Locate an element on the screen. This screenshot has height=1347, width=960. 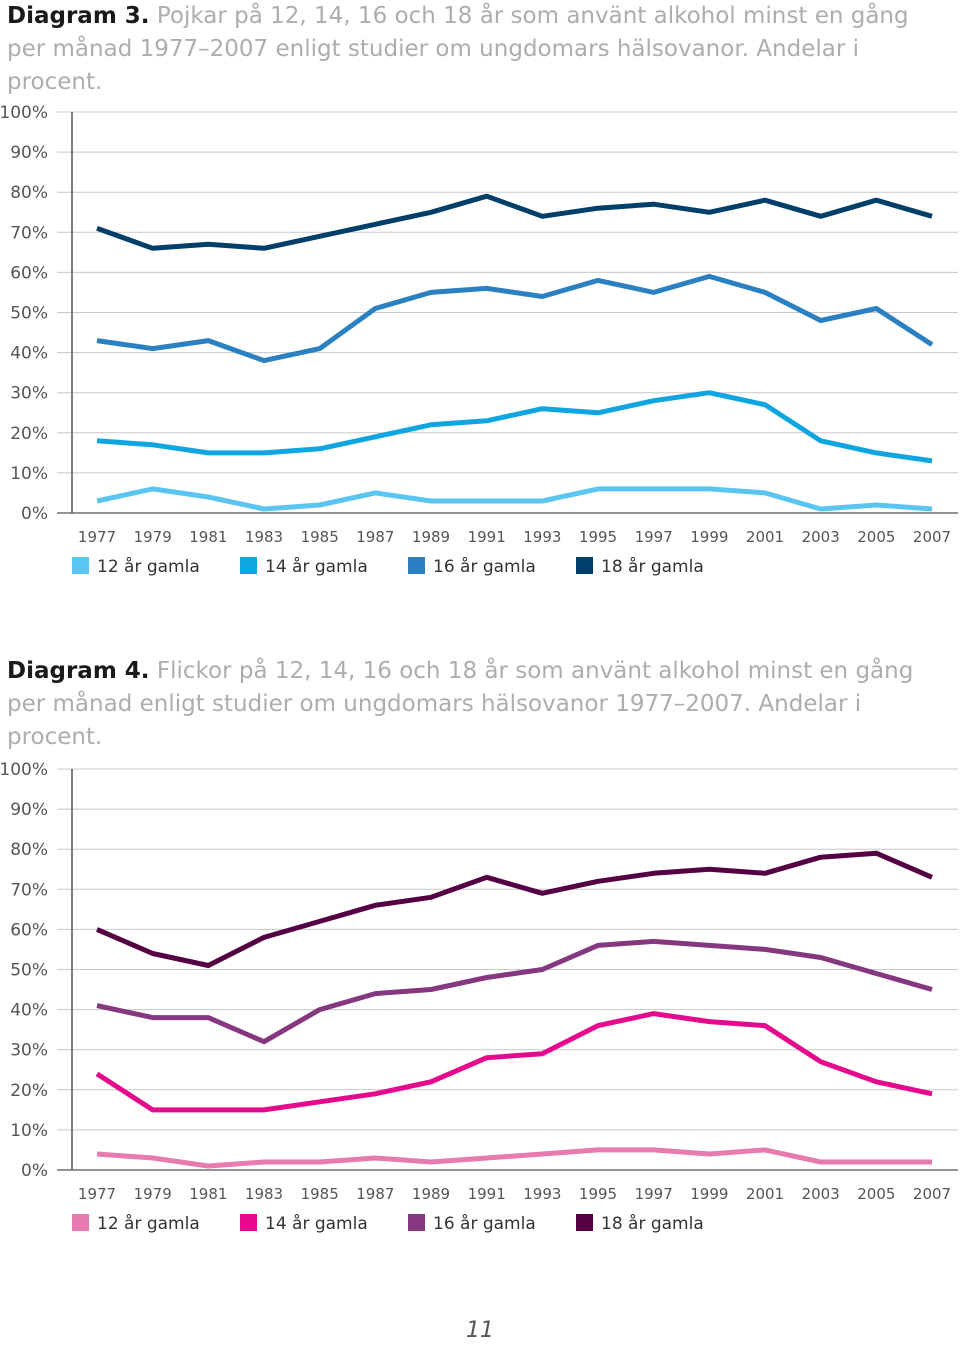
page-number: 11 is located at coordinates (480, 1330).